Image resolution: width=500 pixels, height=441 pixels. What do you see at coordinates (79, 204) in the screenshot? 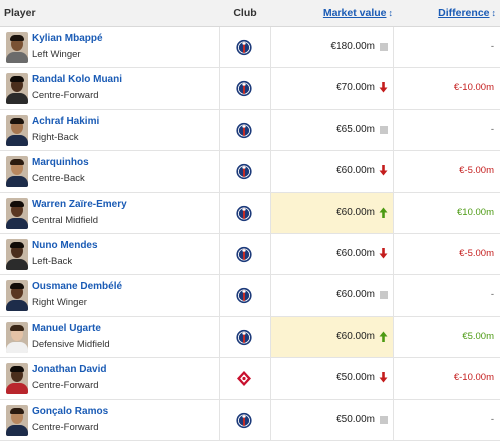
I see `player-name-link: Warren Zaïre-Emery` at bounding box center [79, 204].